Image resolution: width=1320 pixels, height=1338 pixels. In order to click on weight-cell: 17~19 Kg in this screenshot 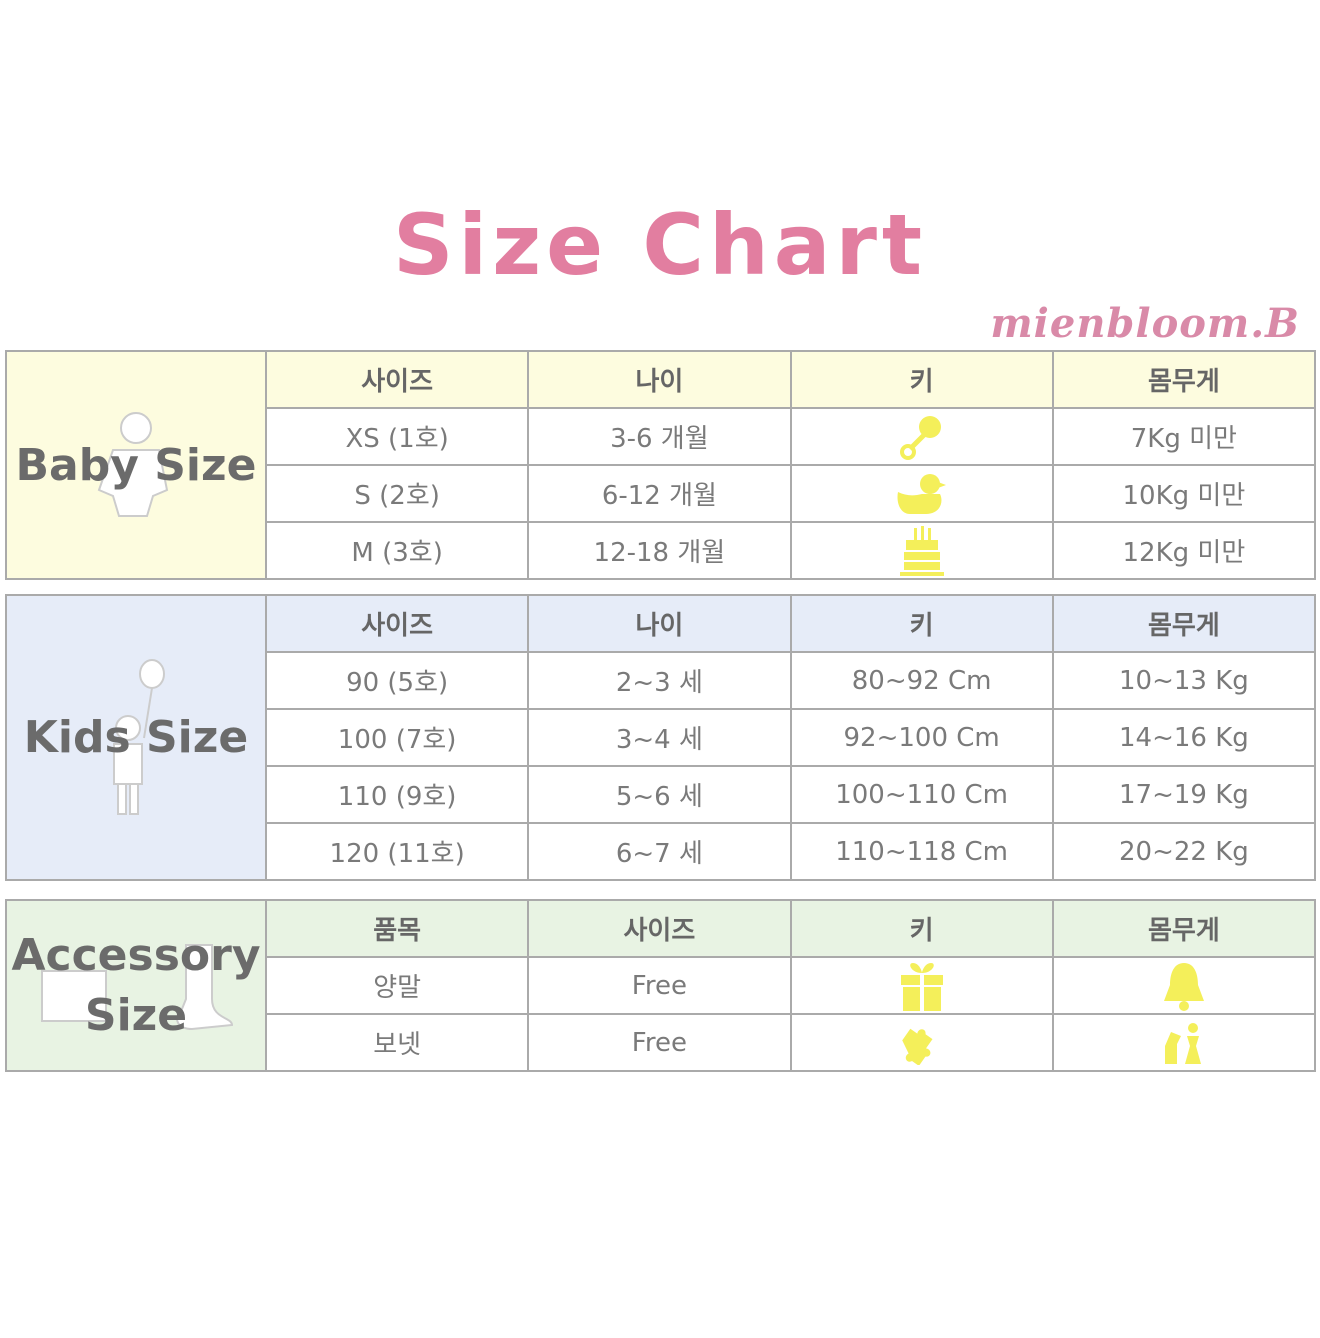, I will do `click(1184, 794)`.